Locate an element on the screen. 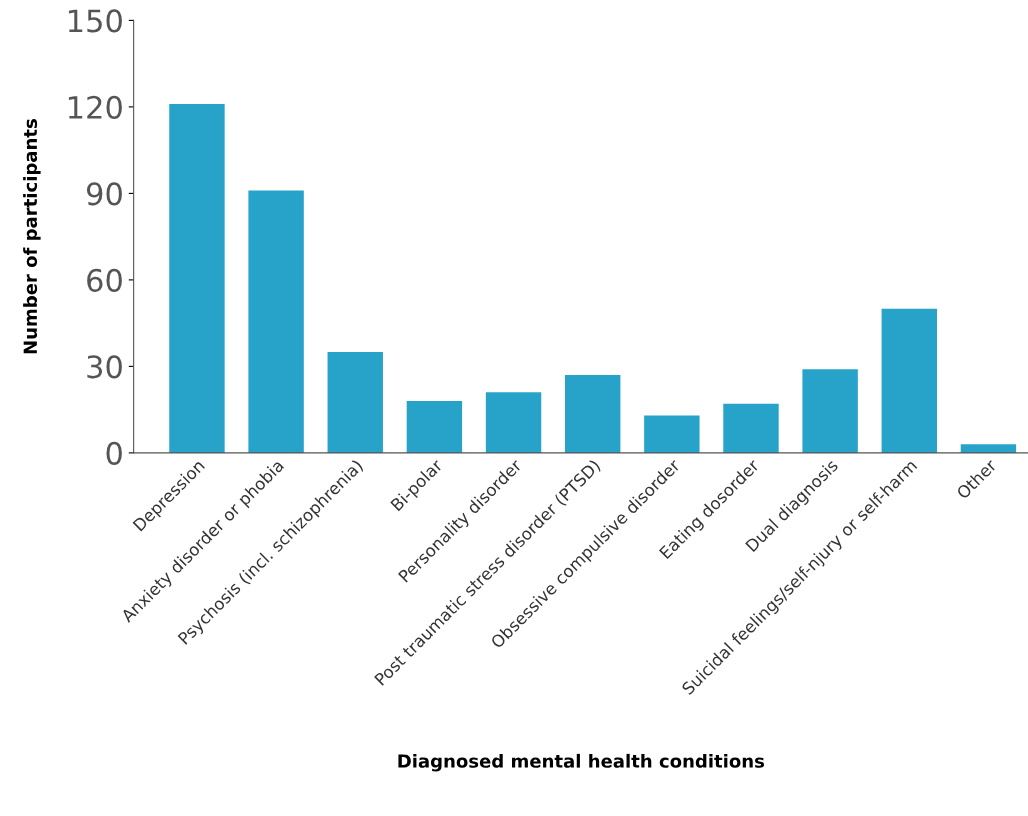  y-tick-label: 150 is located at coordinates (95, 21).